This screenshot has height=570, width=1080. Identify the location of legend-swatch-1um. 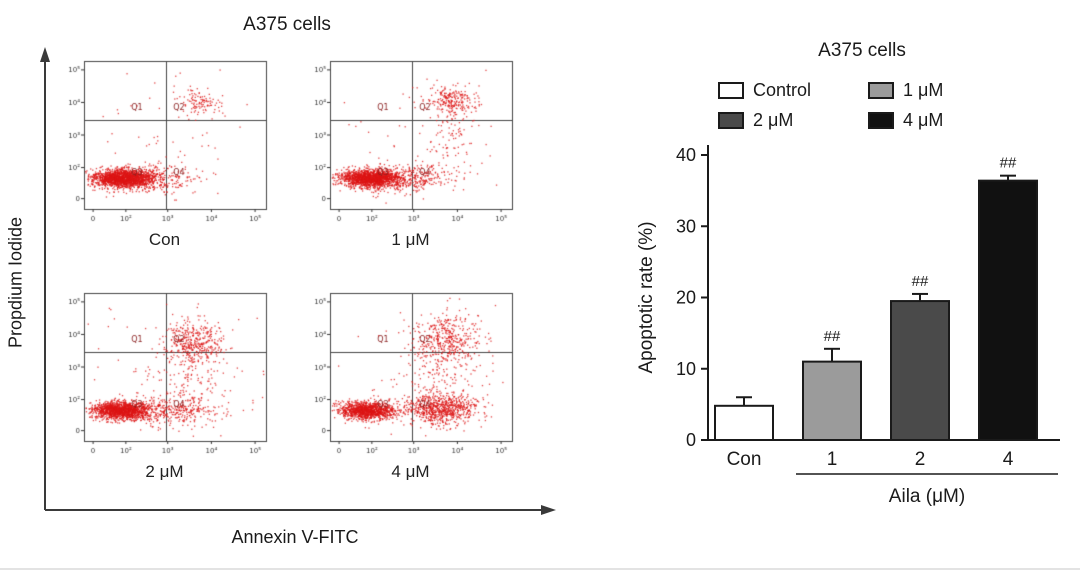
(881, 90).